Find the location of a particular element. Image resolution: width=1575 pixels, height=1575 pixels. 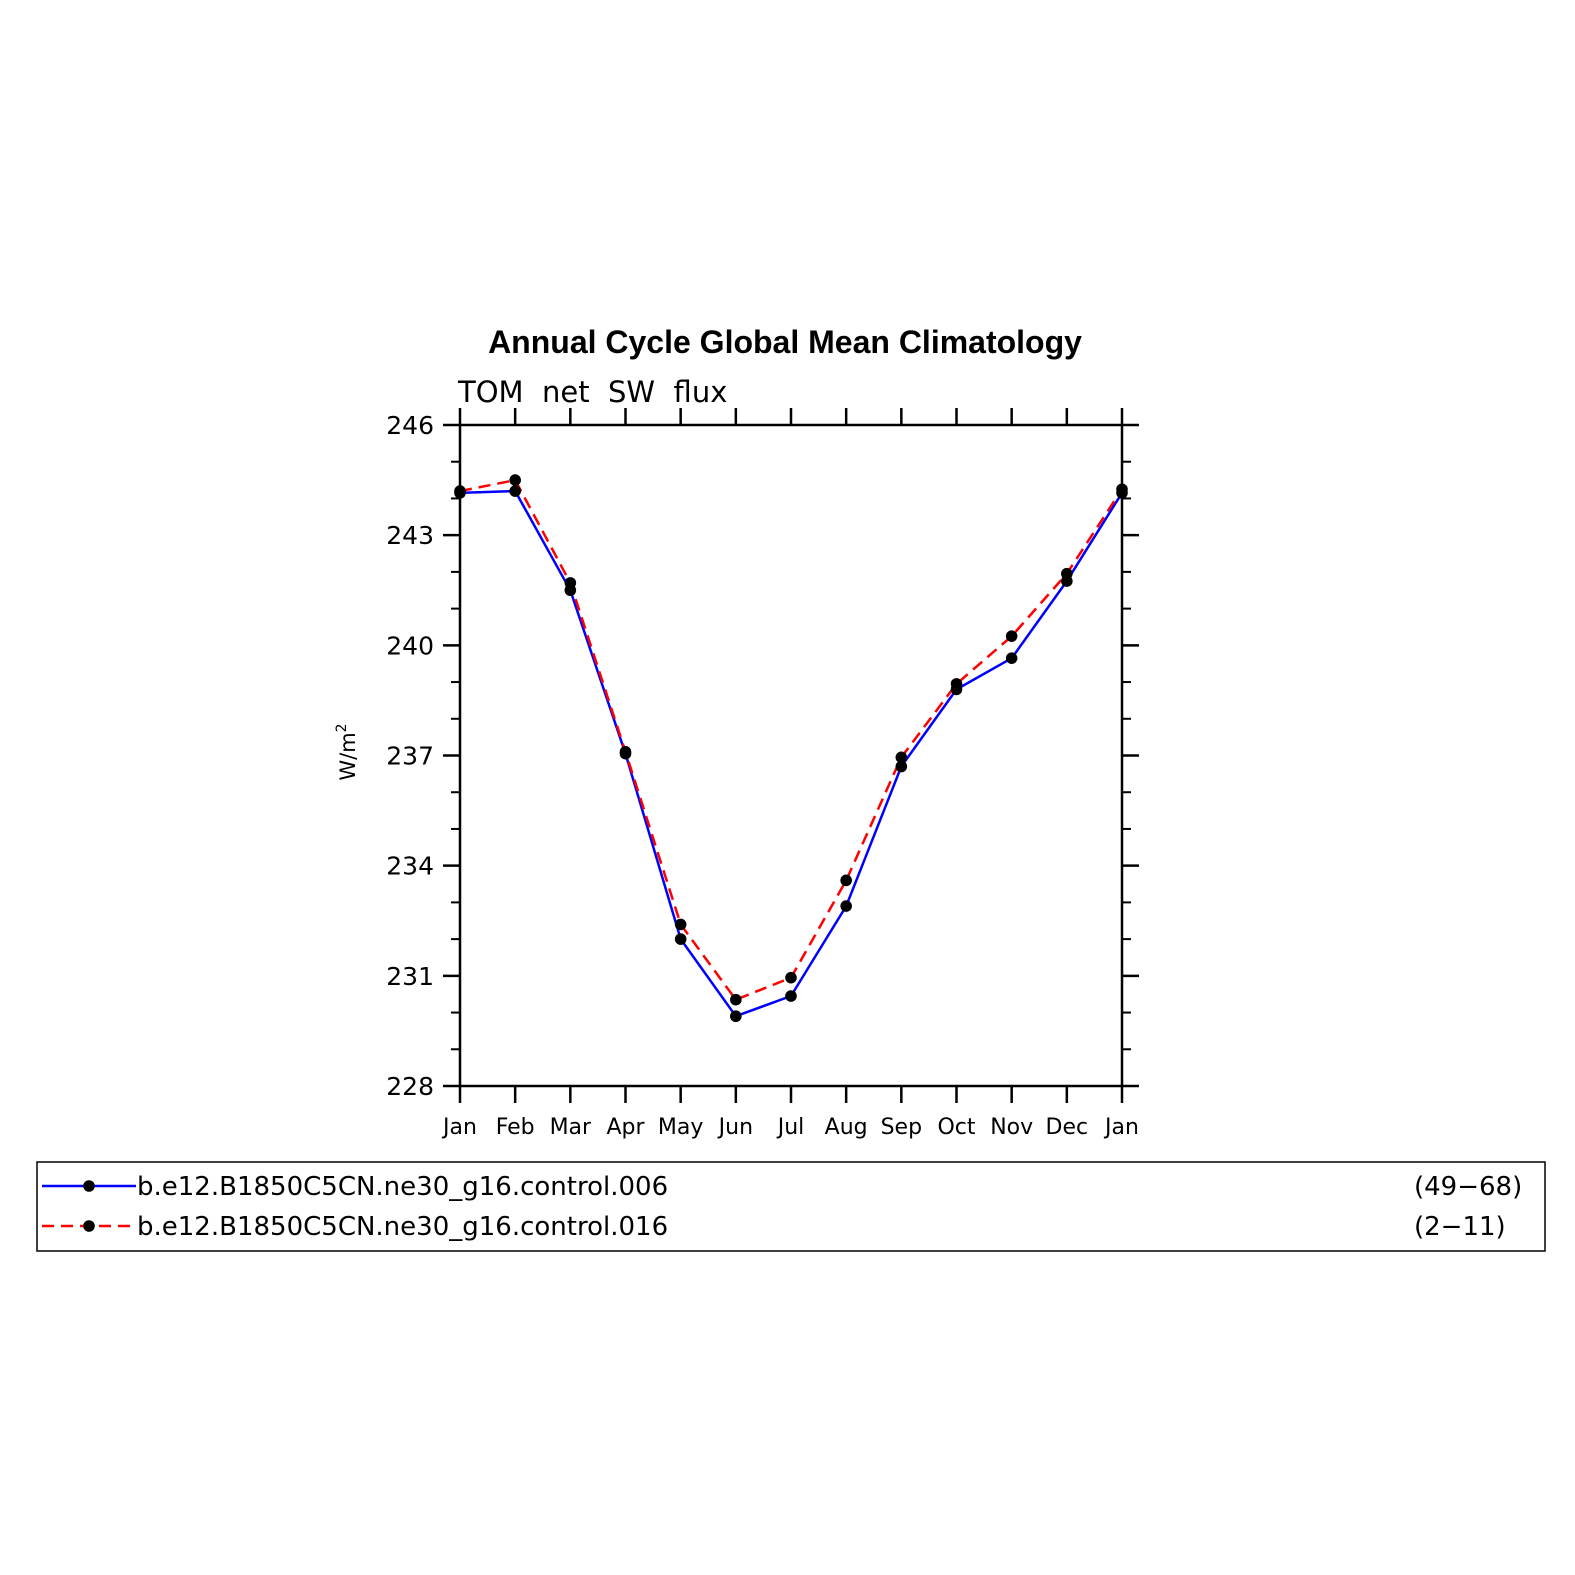

legend-label-1: b.e12.B1850C5CN.ne30_g16.control.006 is located at coordinates (402, 1187).